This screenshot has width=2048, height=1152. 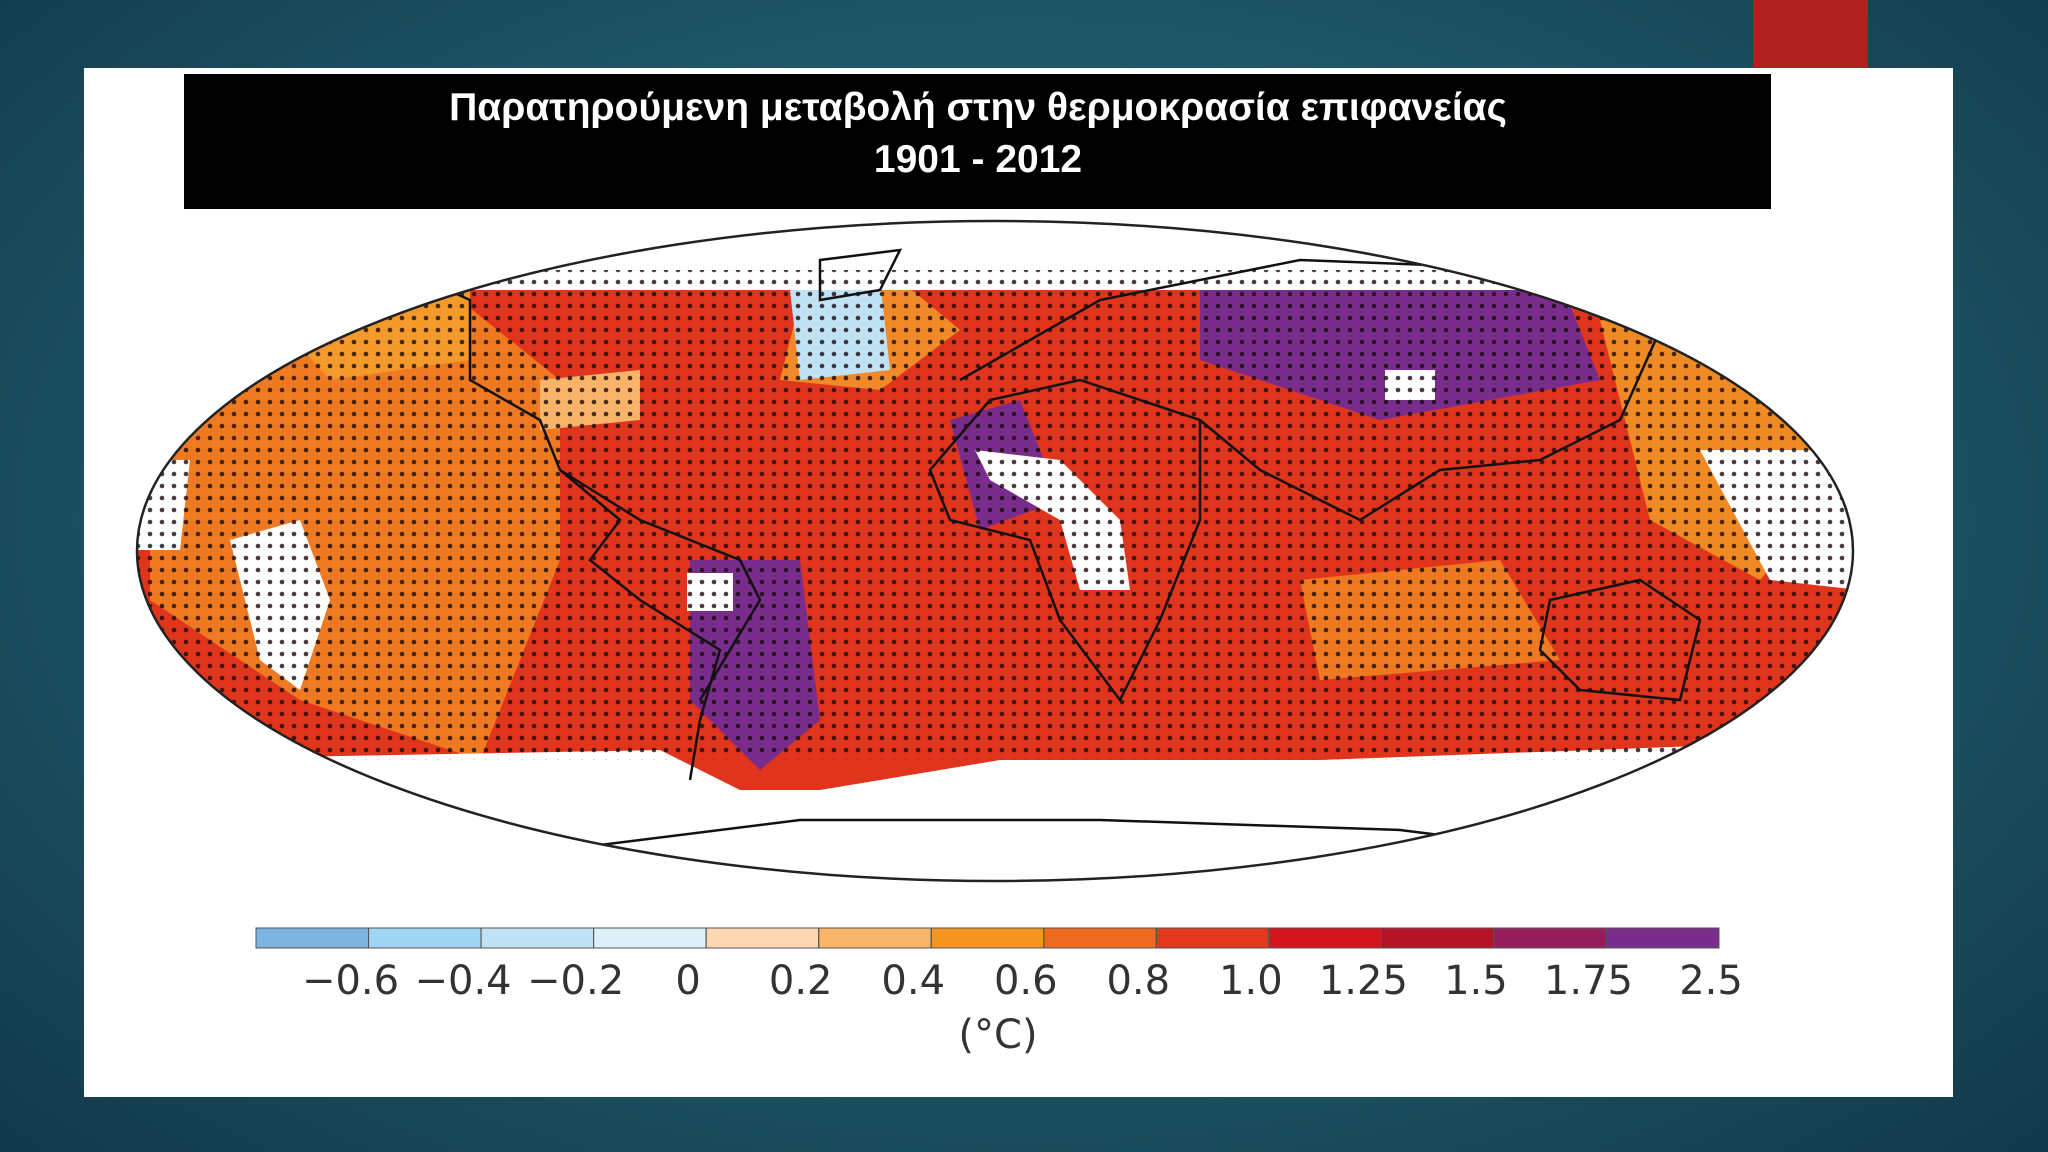 What do you see at coordinates (1026, 981) in the screenshot?
I see `colorbar-tick-label: 0.6` at bounding box center [1026, 981].